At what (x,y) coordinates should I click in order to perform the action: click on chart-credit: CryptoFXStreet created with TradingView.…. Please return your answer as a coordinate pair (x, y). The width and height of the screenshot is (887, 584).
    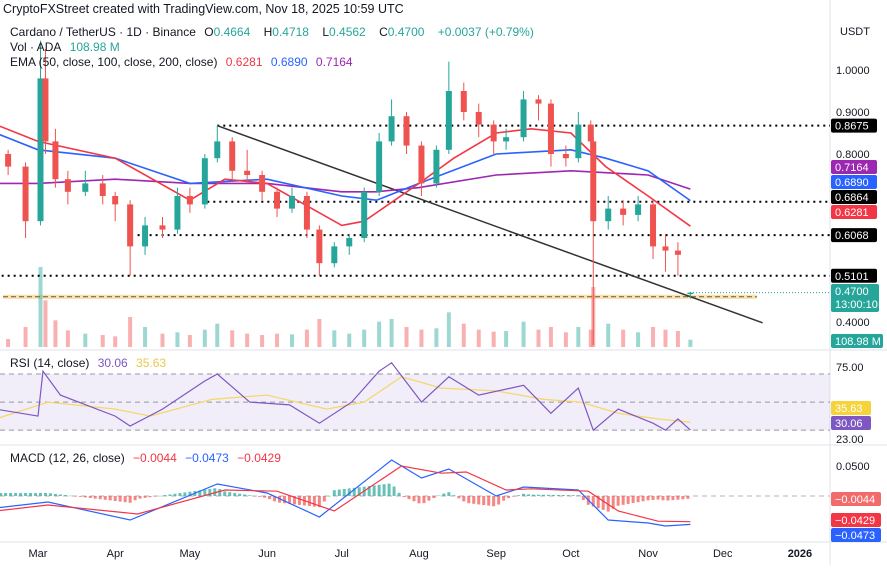
    Looking at the image, I should click on (203, 9).